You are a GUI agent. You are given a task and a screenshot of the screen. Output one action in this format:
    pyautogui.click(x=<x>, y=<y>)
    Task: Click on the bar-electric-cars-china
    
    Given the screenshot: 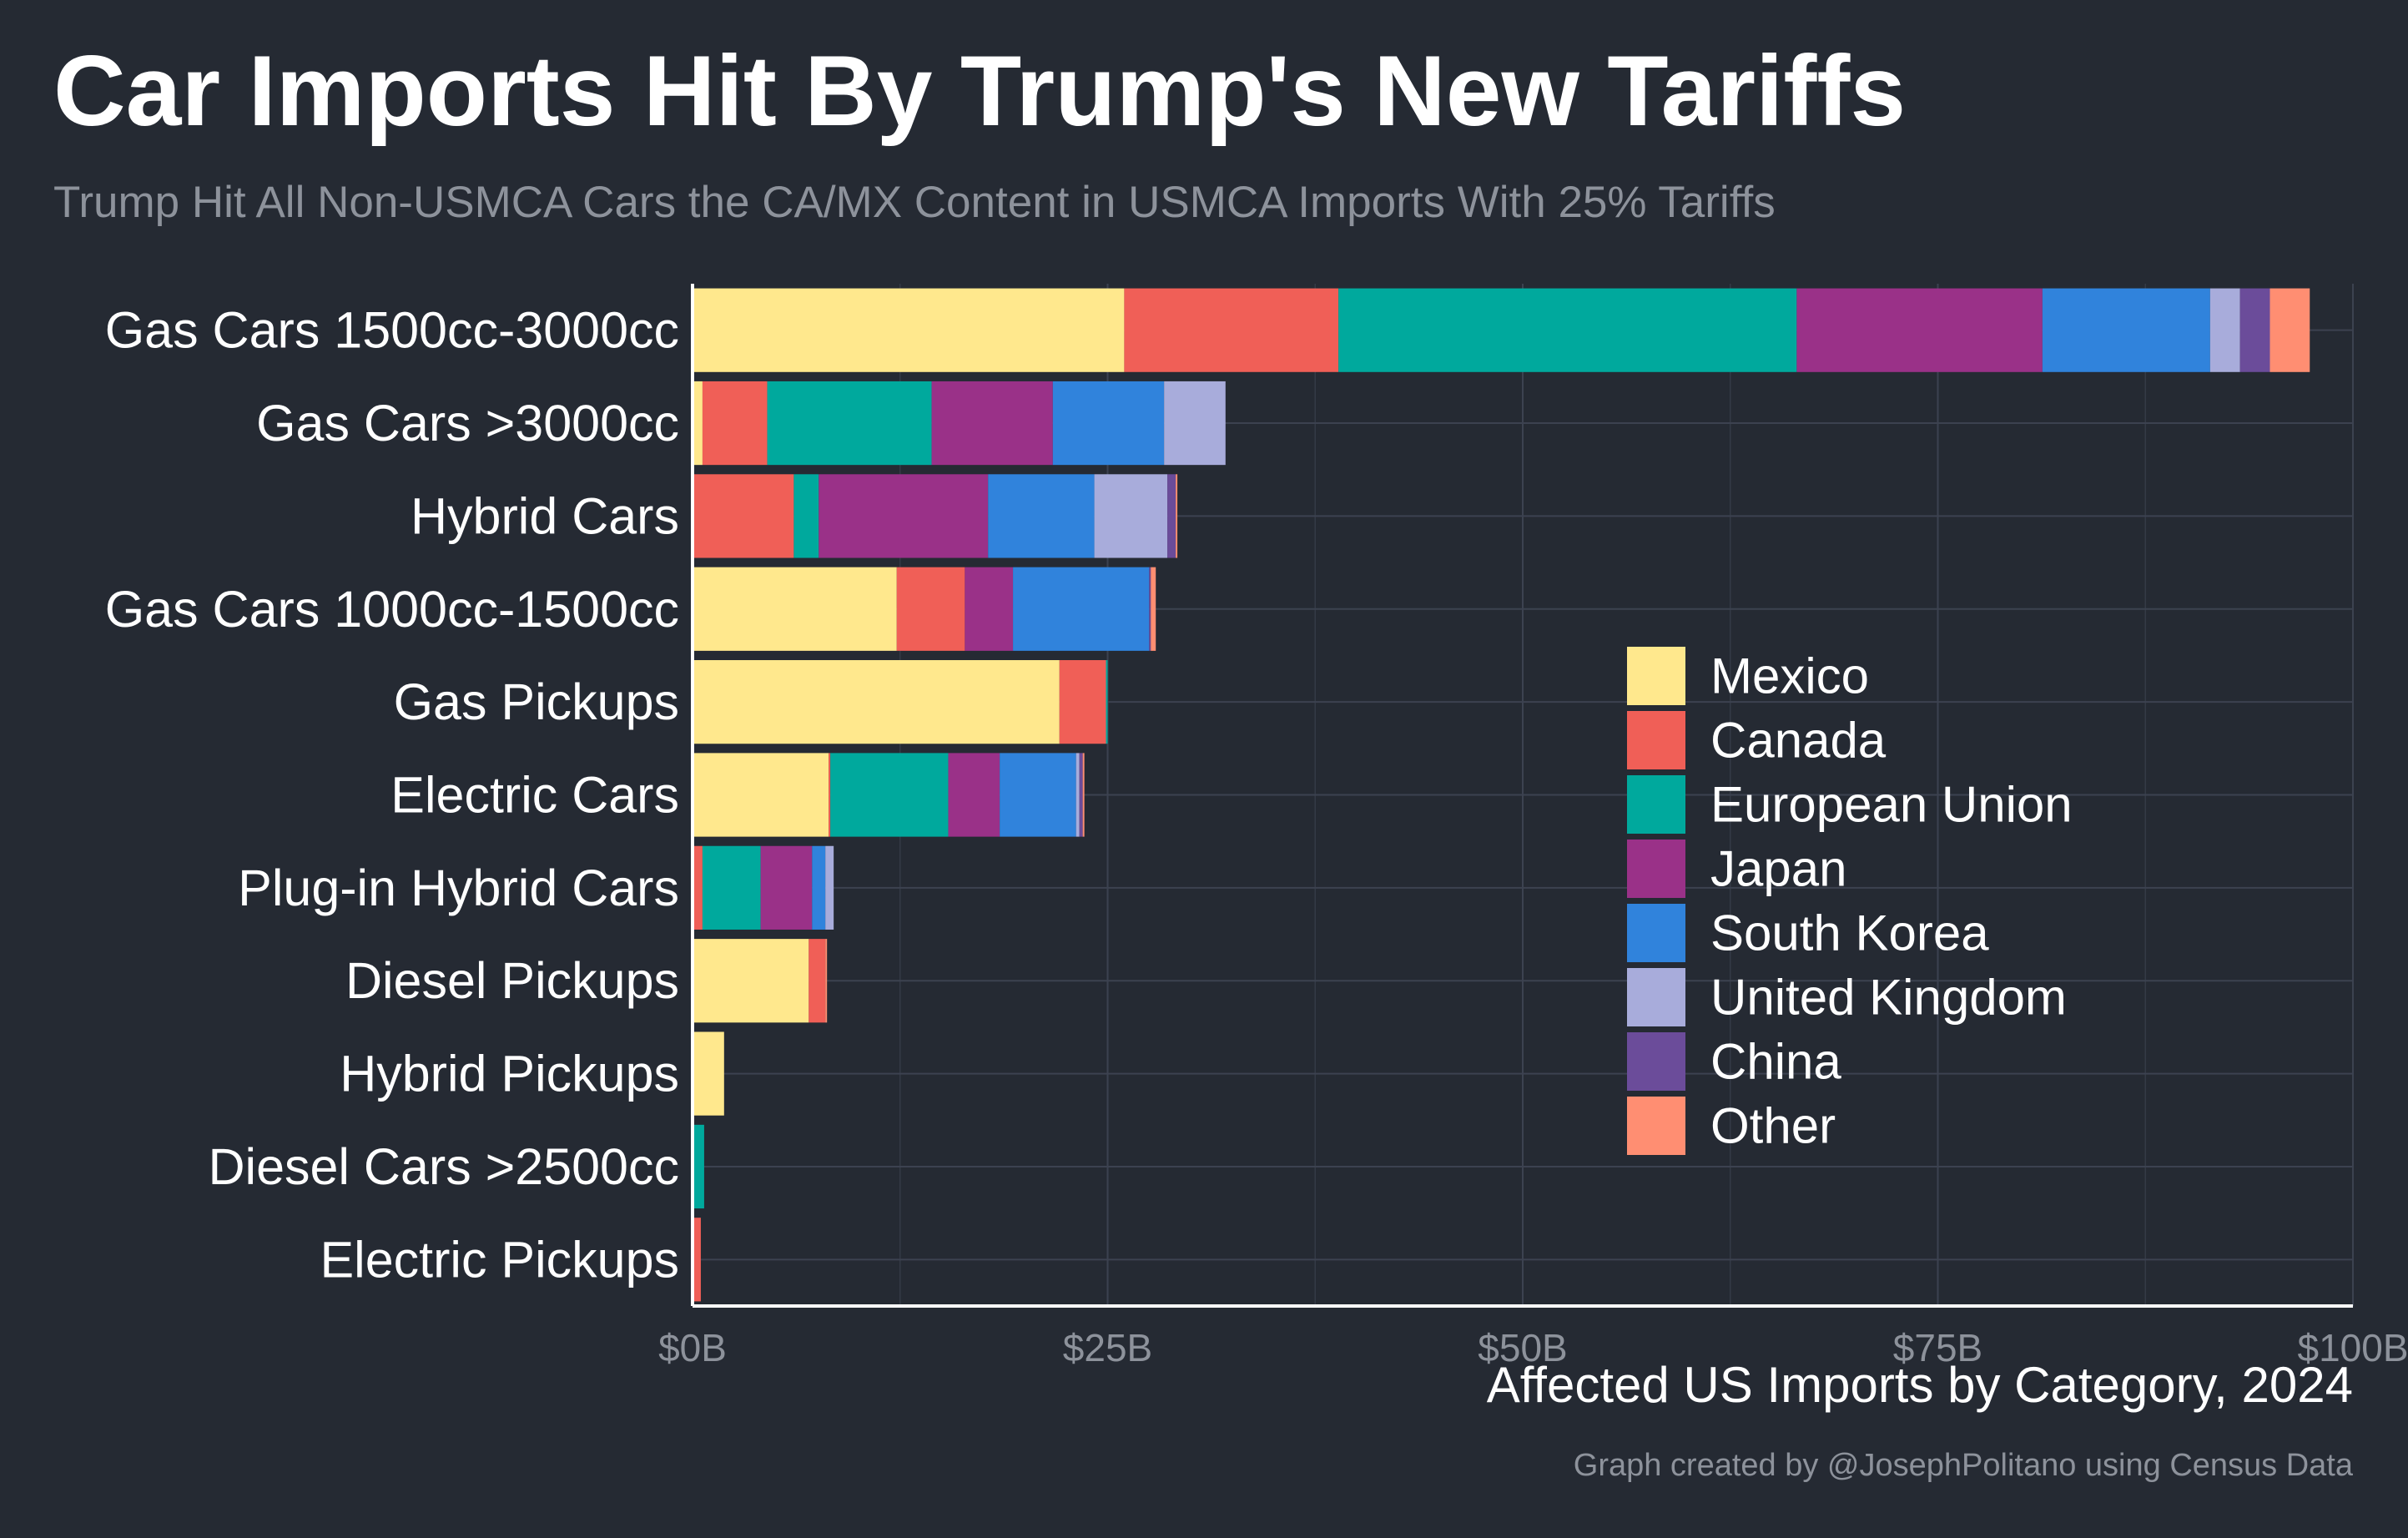 What is the action you would take?
    pyautogui.click(x=1081, y=795)
    